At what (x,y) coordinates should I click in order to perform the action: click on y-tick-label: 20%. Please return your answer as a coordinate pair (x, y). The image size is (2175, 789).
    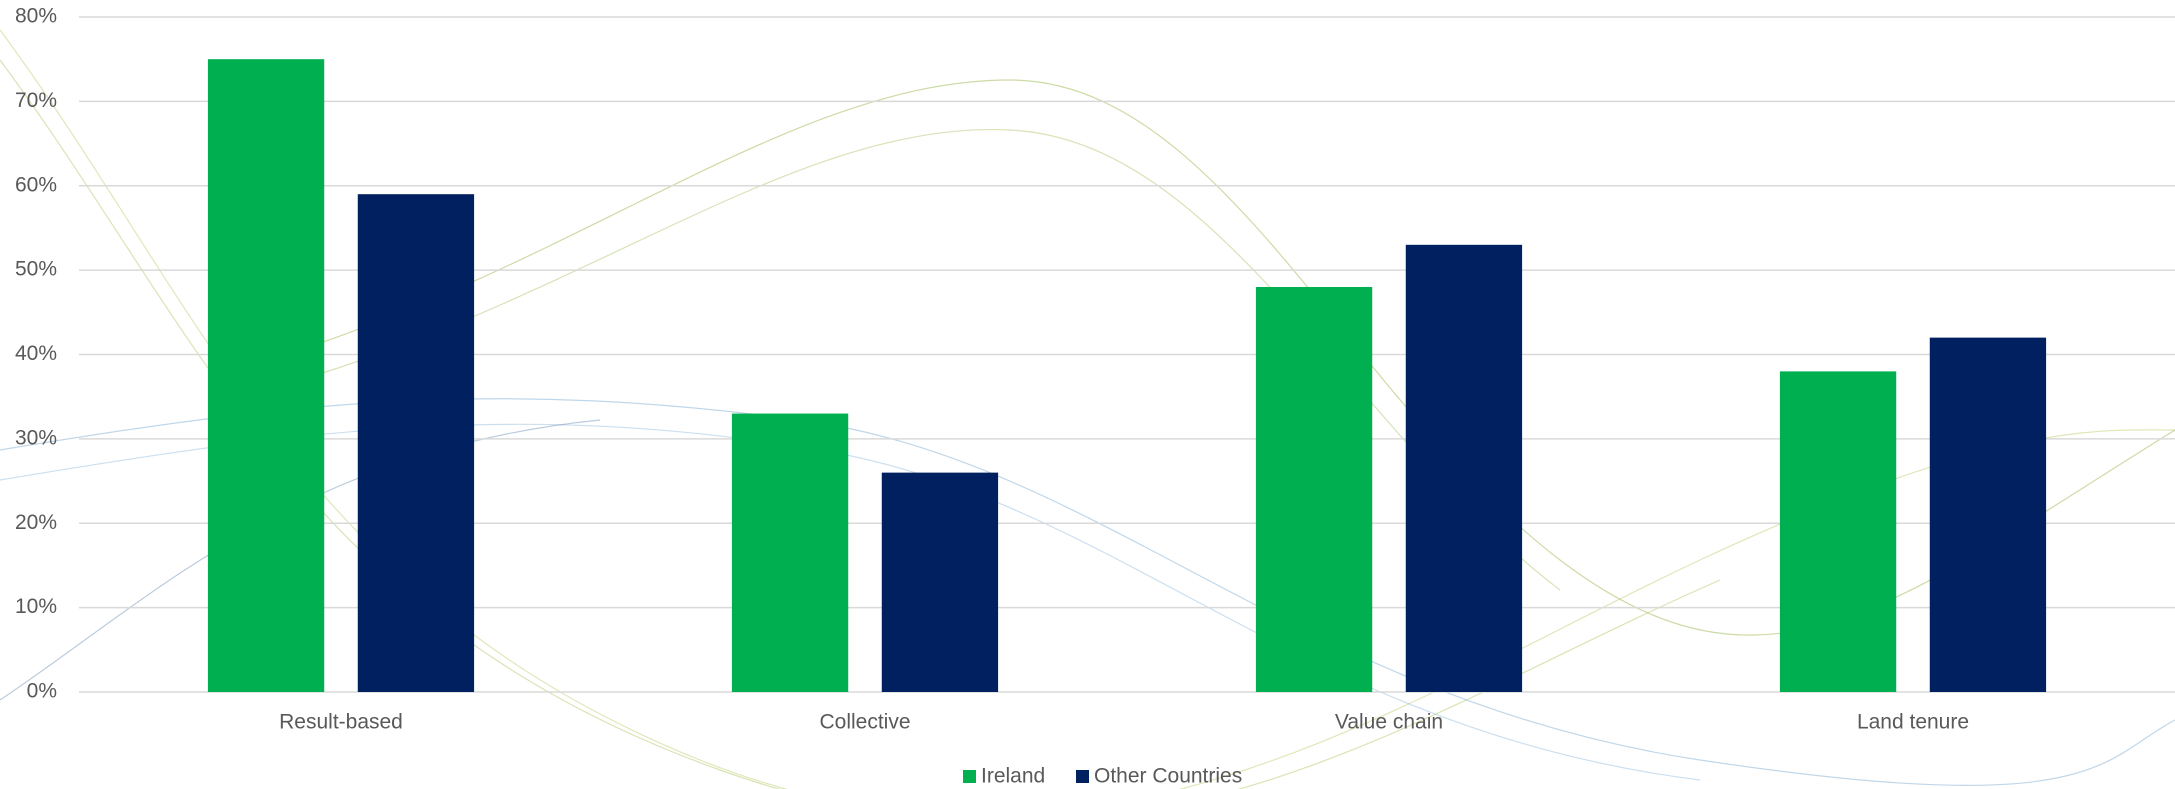
    Looking at the image, I should click on (36, 522).